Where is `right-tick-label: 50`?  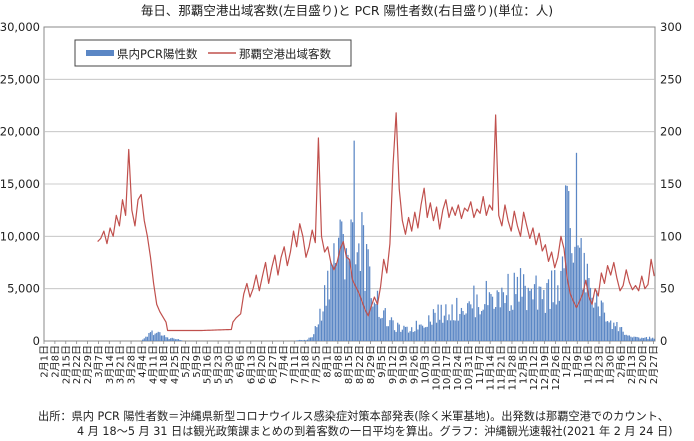
right-tick-label: 50 is located at coordinates (667, 289).